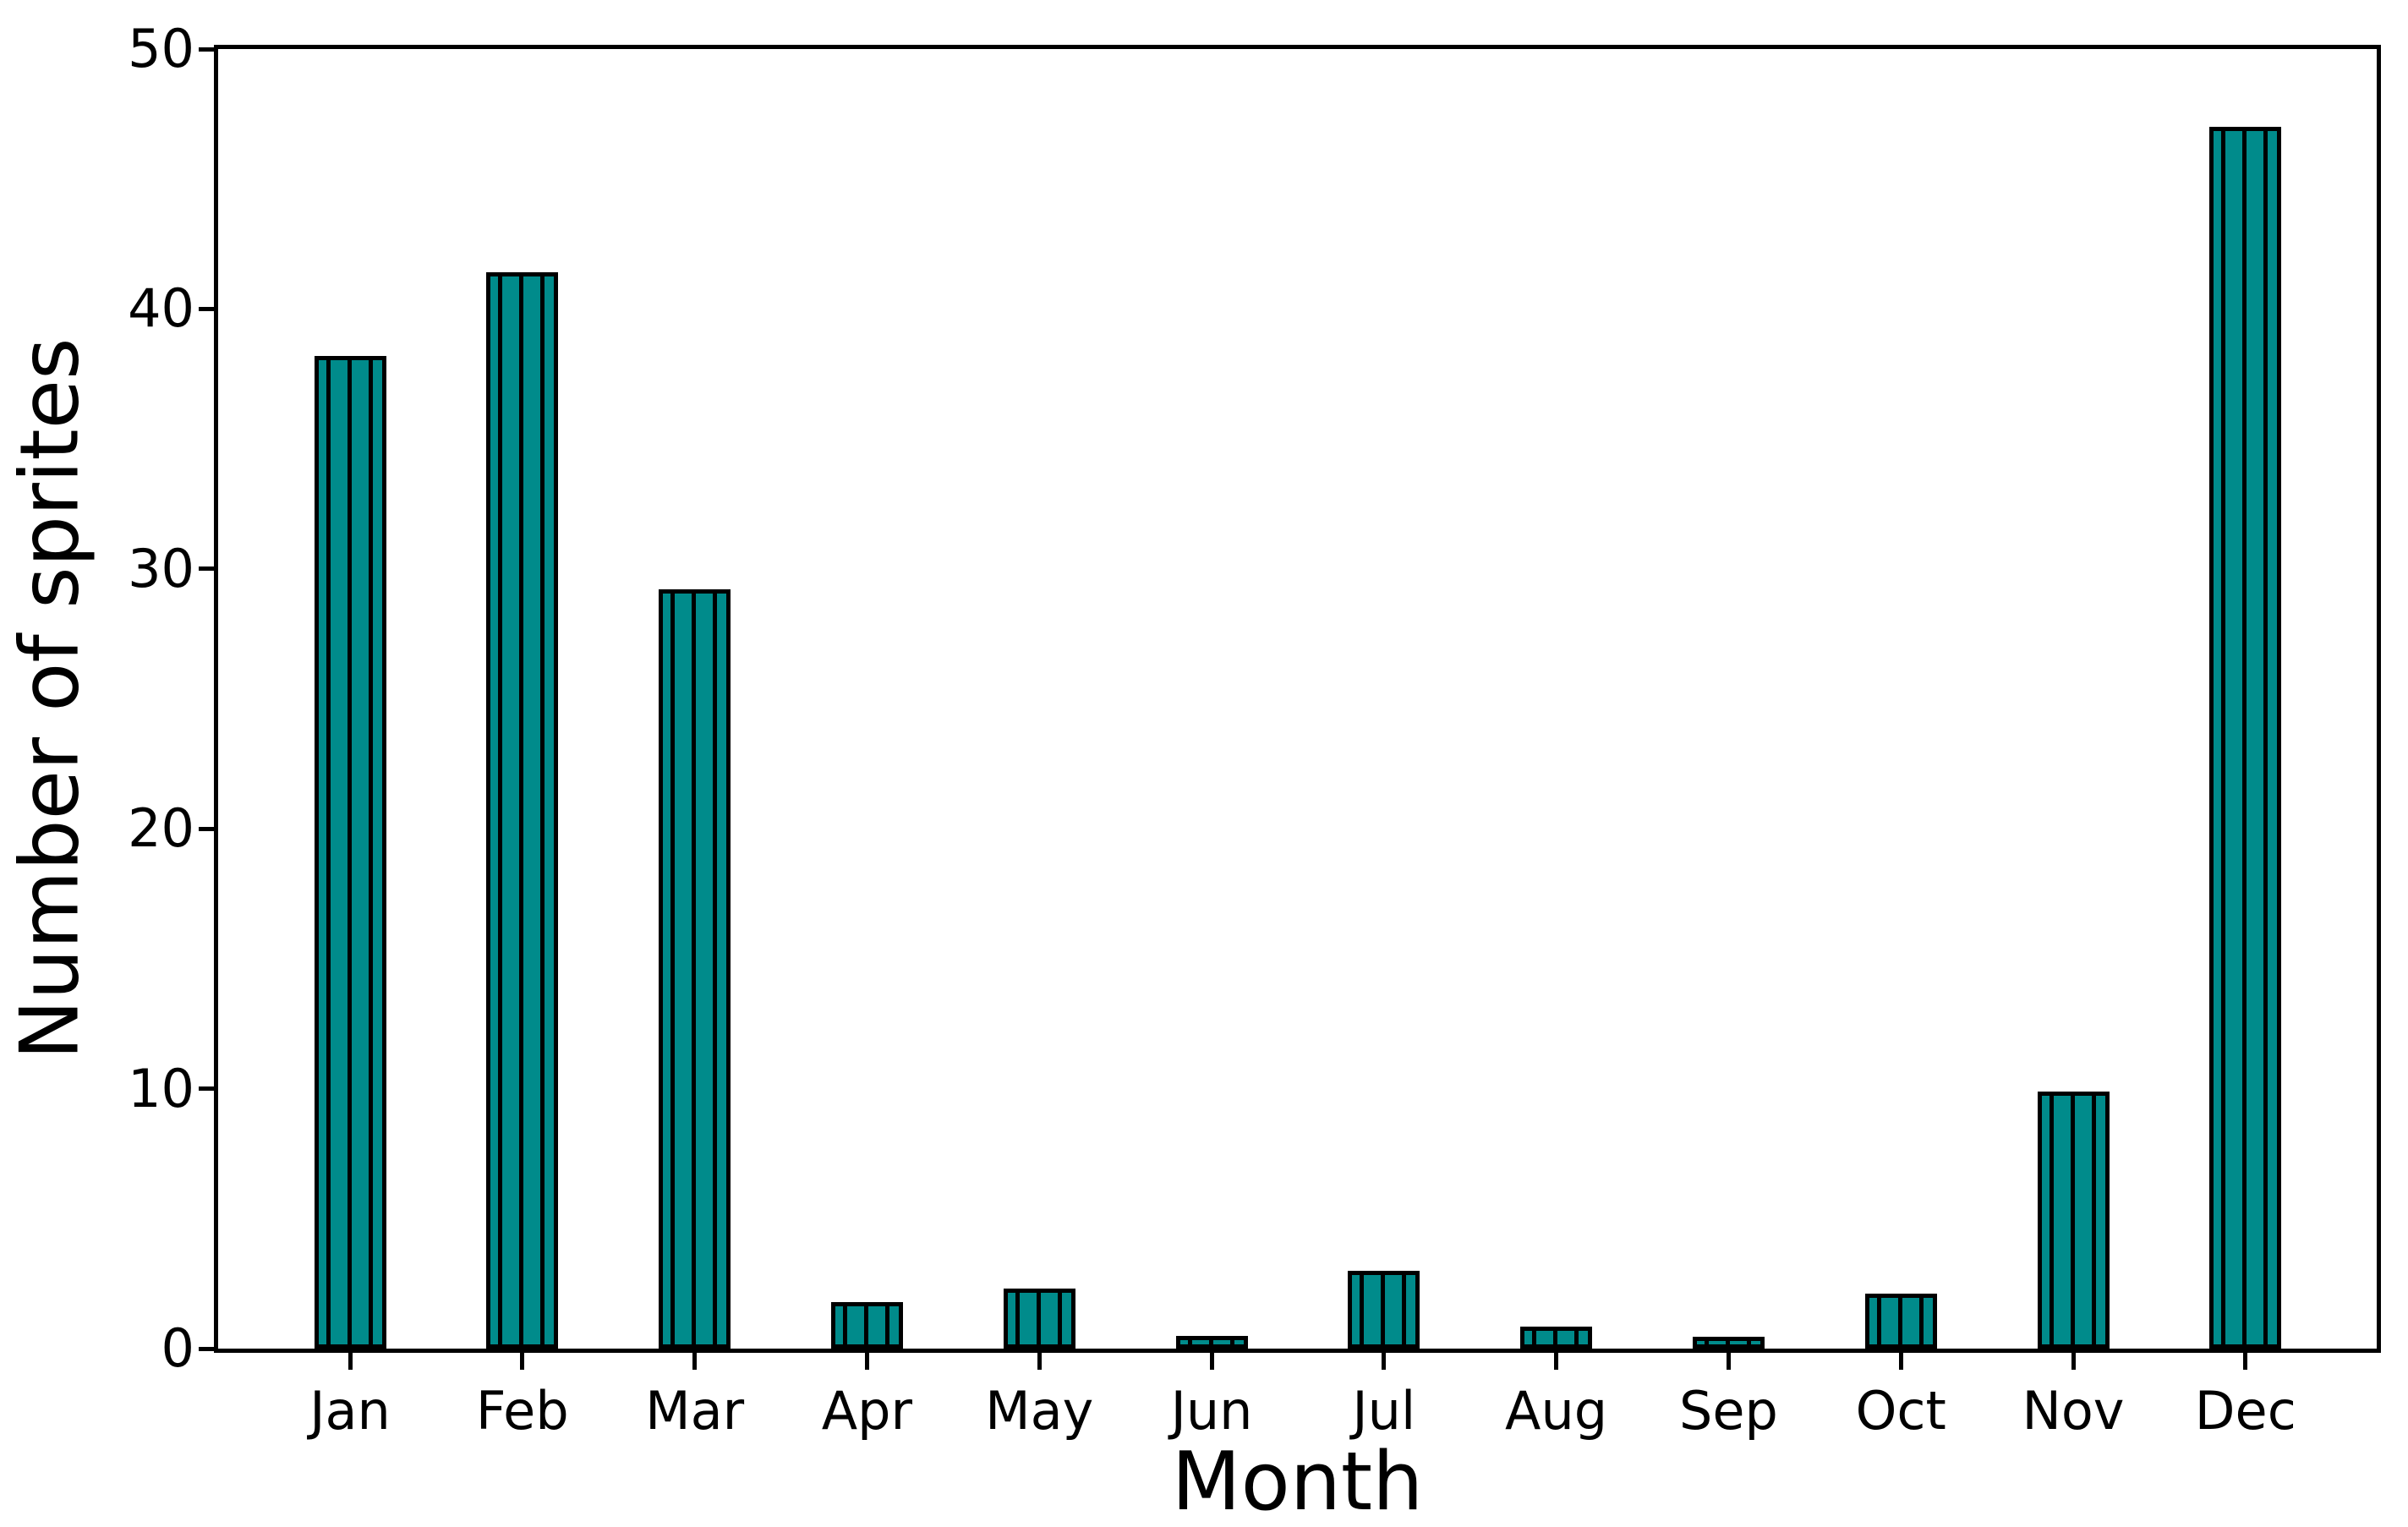  I want to click on y-axis-label-wrap: Number of sprites, so click(50, 699).